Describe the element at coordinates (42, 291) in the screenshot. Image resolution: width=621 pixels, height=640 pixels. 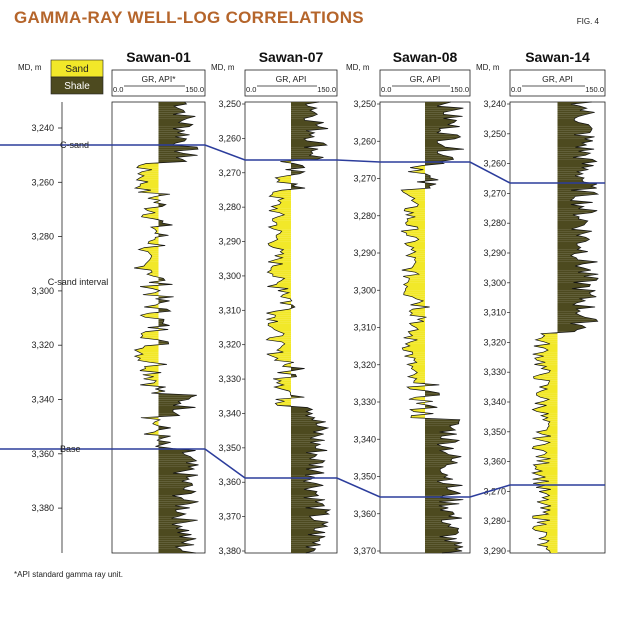
I see `reference-tick-label: 3,300` at that location.